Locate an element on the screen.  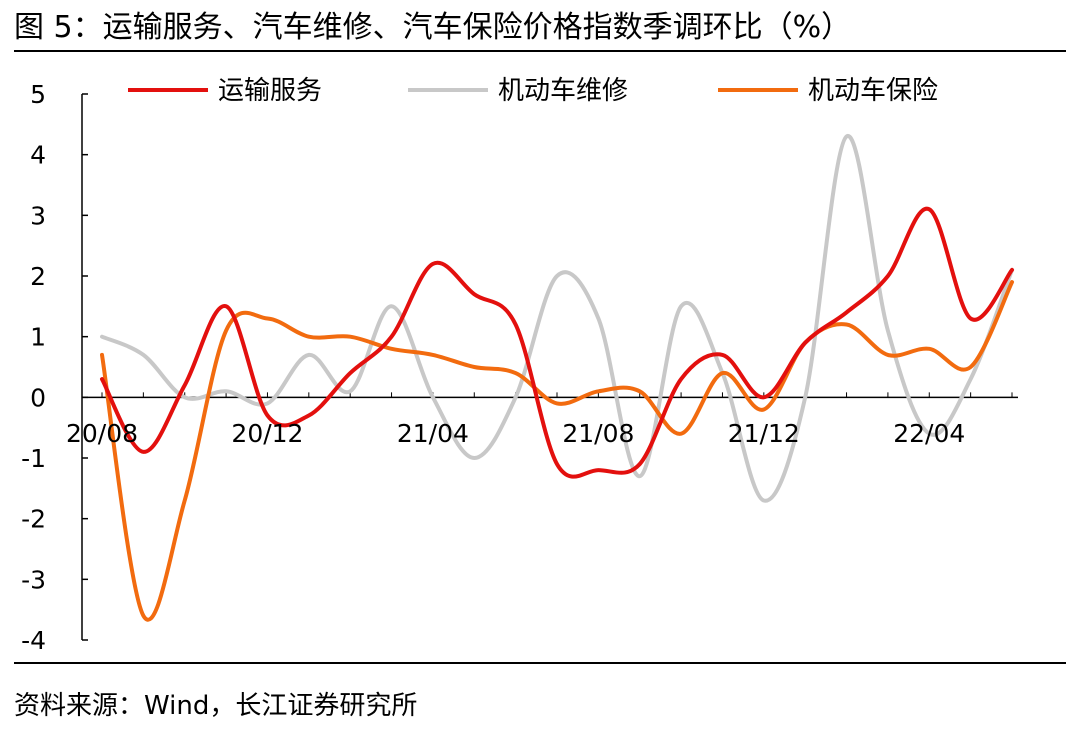
y-tick-label: 0 is located at coordinates (38, 397).